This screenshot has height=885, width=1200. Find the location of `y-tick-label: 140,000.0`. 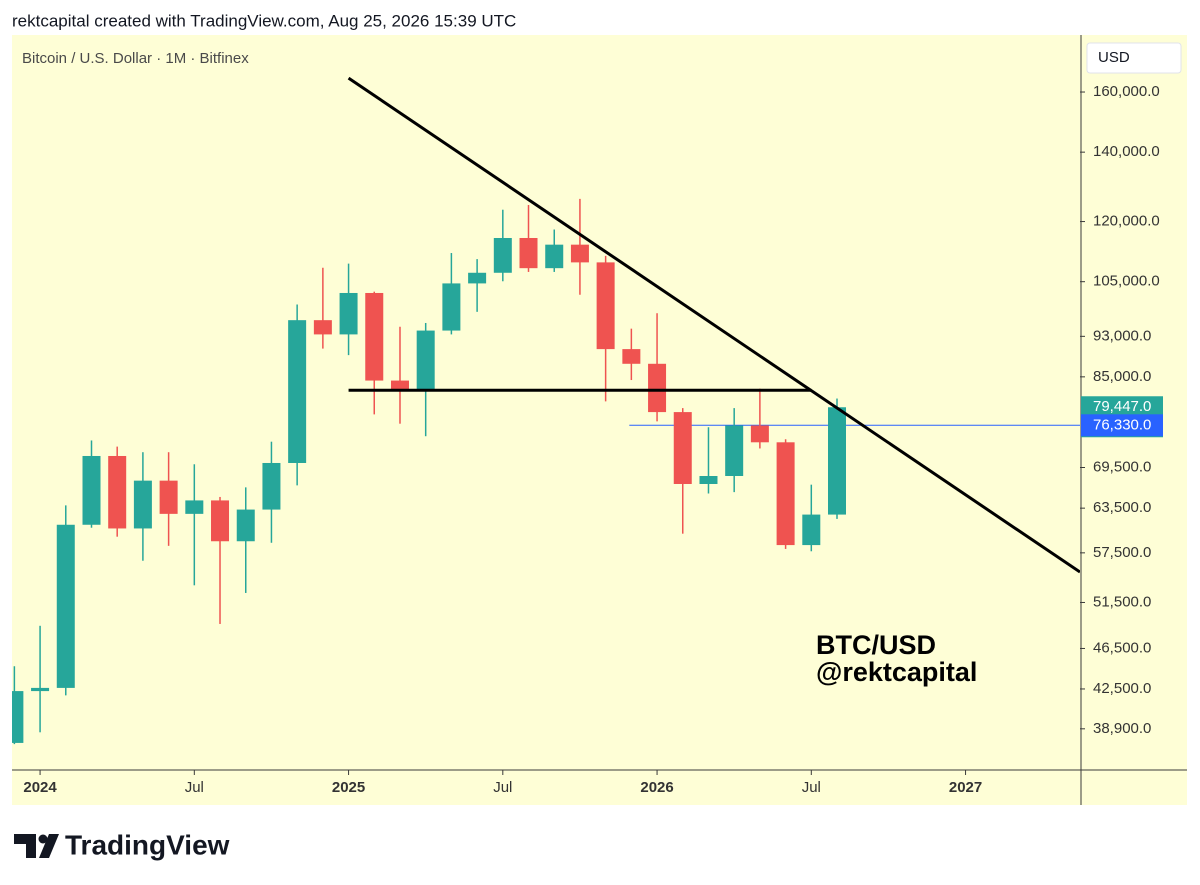

y-tick-label: 140,000.0 is located at coordinates (1126, 151).